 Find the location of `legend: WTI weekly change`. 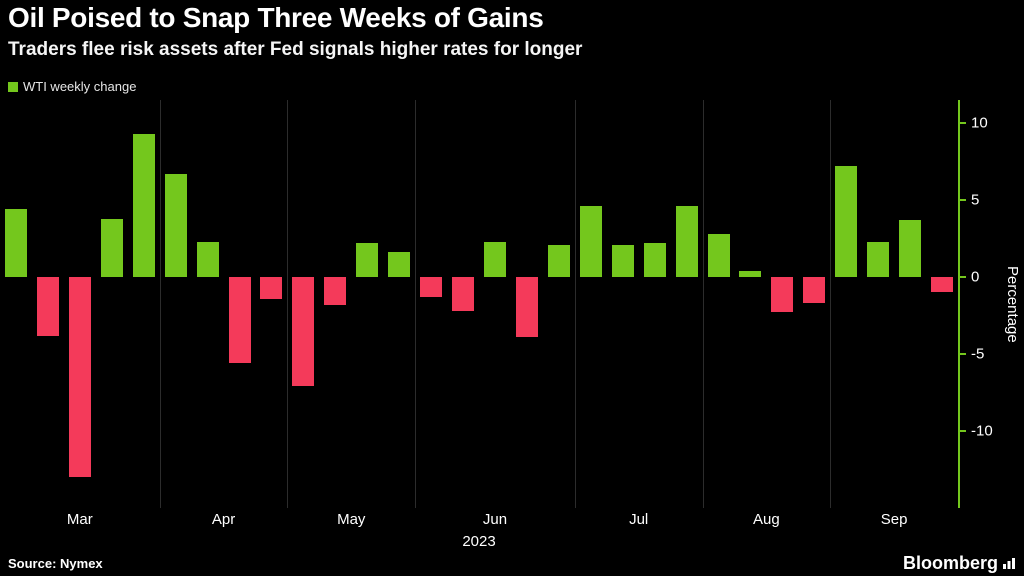

legend: WTI weekly change is located at coordinates (72, 86).